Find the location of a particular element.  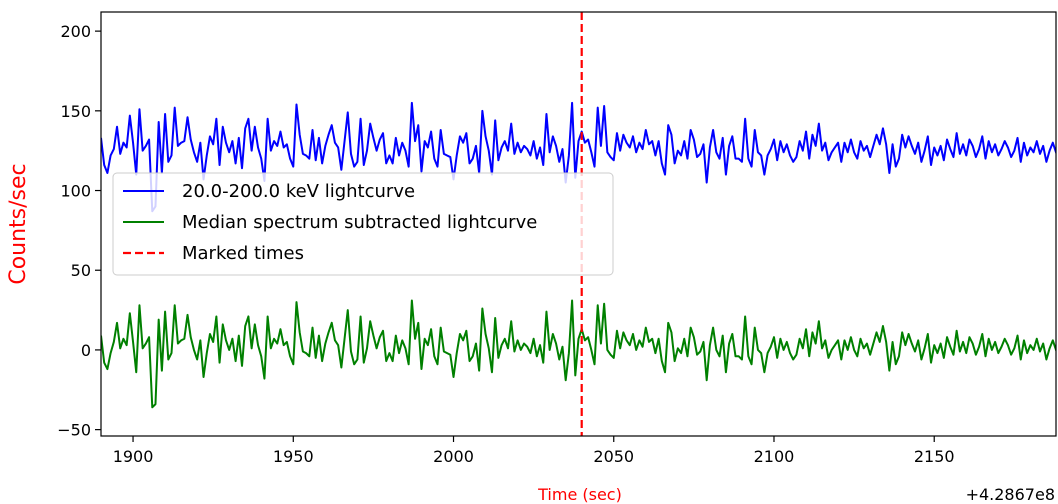

legend-label: Median spectrum subtracted lightcurve is located at coordinates (359, 222).